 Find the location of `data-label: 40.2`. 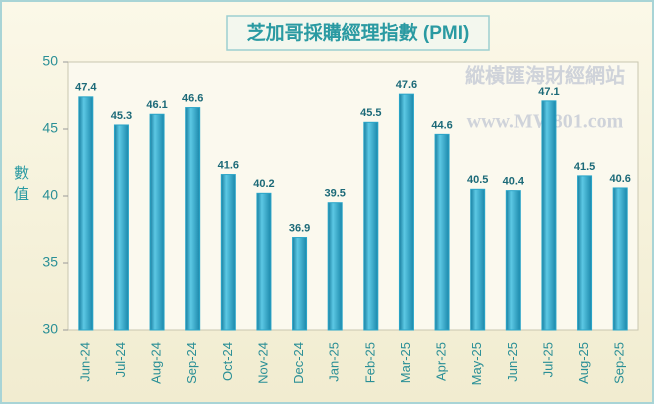

data-label: 40.2 is located at coordinates (263, 184).